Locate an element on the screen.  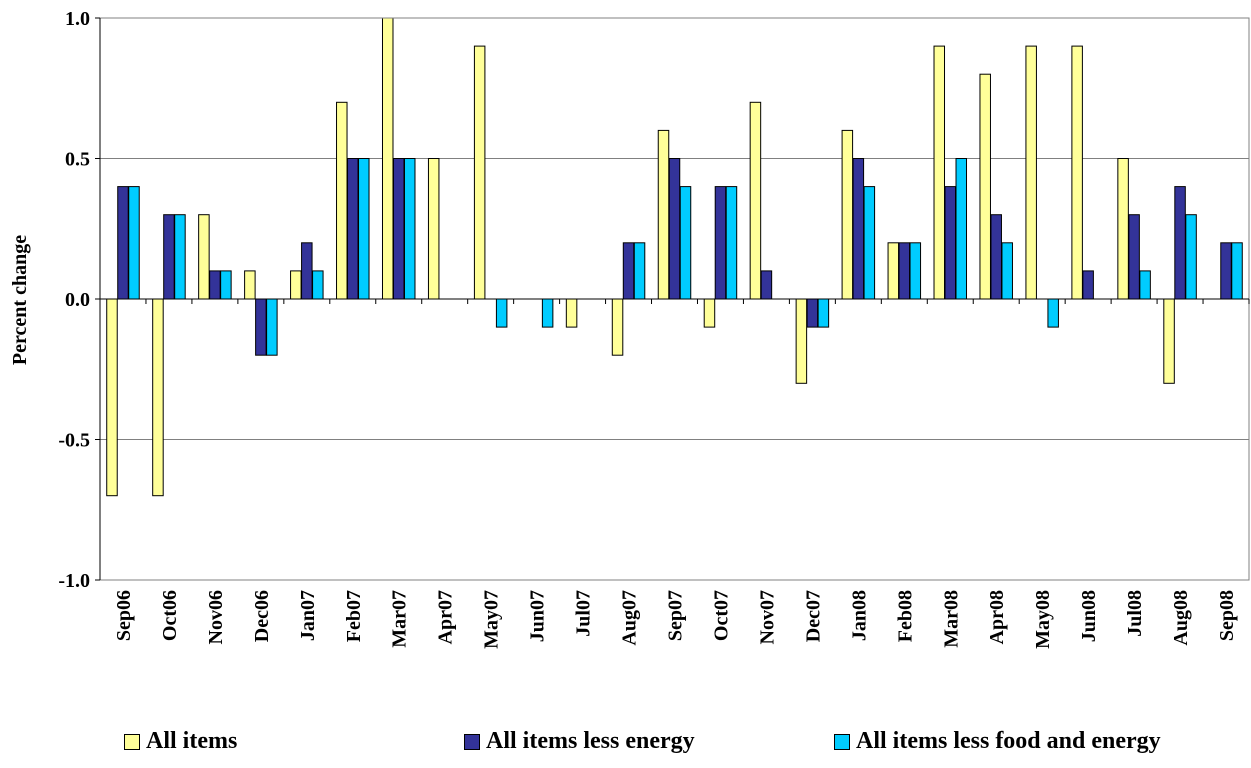
bar-0-nov07 is located at coordinates (755, 200).